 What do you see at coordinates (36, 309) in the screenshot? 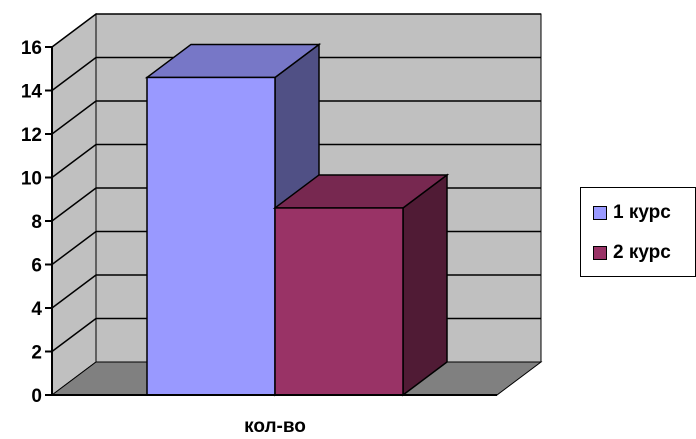
I see `y-tick-label: 4` at bounding box center [36, 309].